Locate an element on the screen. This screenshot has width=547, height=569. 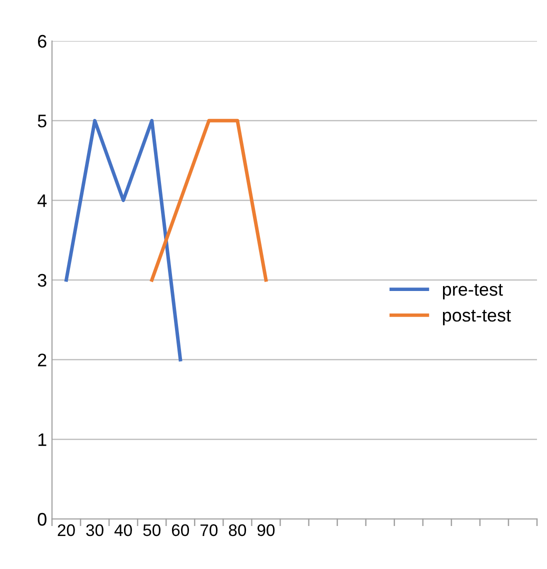
y-tick-label: 1 is located at coordinates (42, 439).